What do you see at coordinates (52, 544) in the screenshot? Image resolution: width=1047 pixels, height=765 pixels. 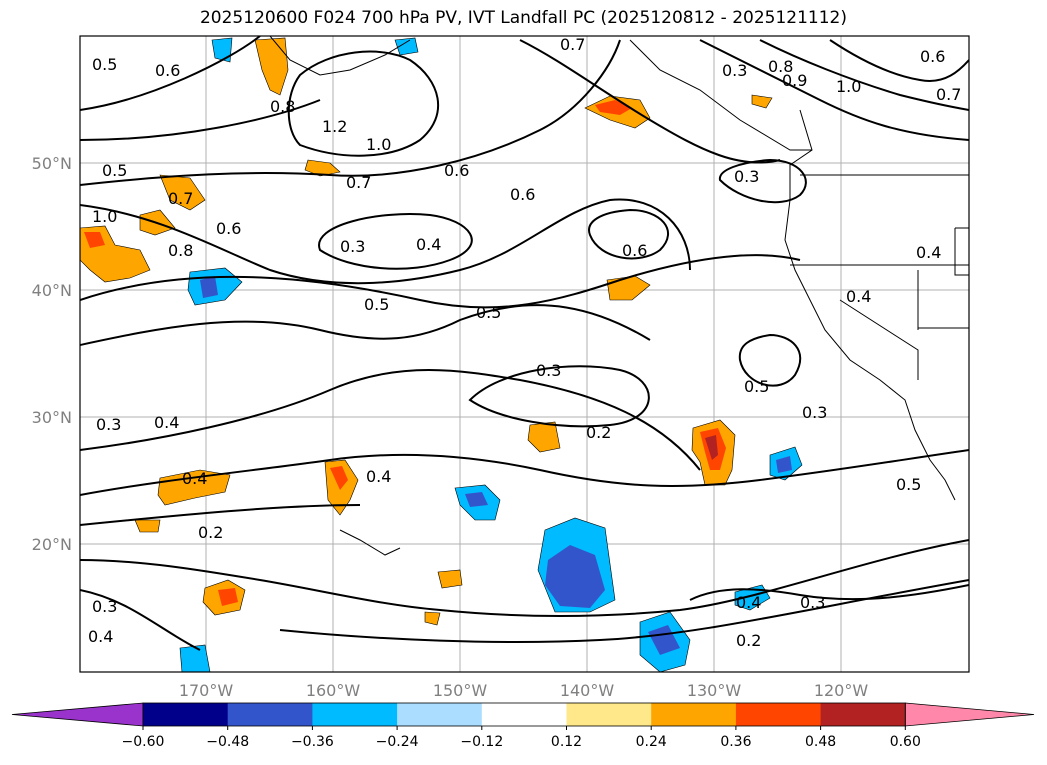 I see `latitude-label: 20°N` at bounding box center [52, 544].